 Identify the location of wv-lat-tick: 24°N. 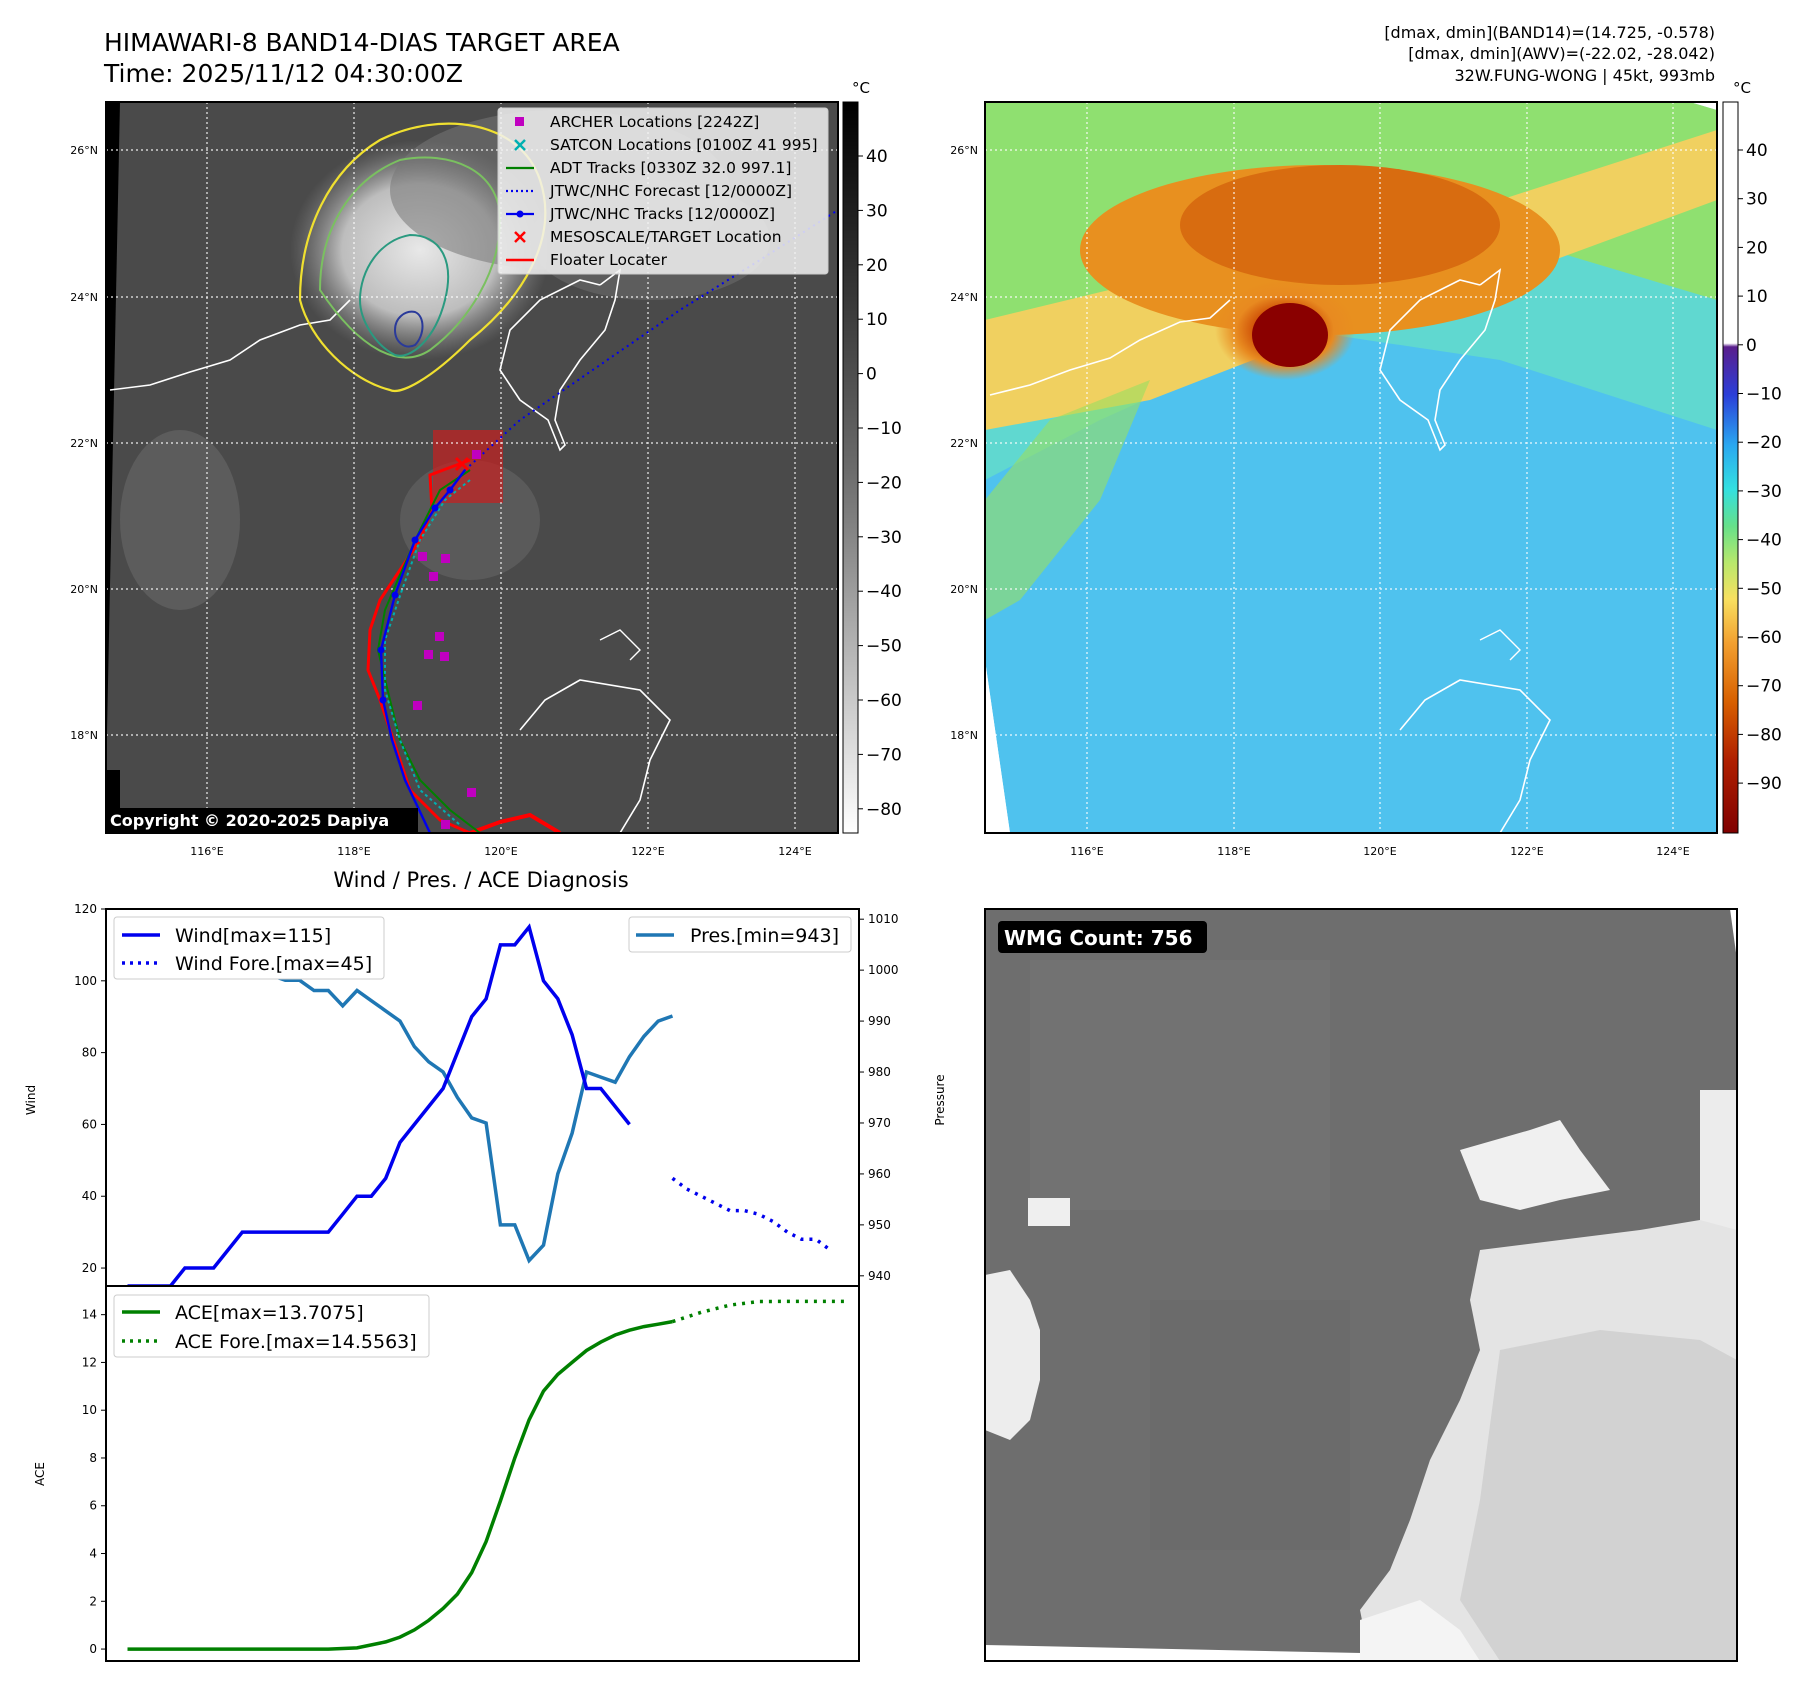
(964, 297).